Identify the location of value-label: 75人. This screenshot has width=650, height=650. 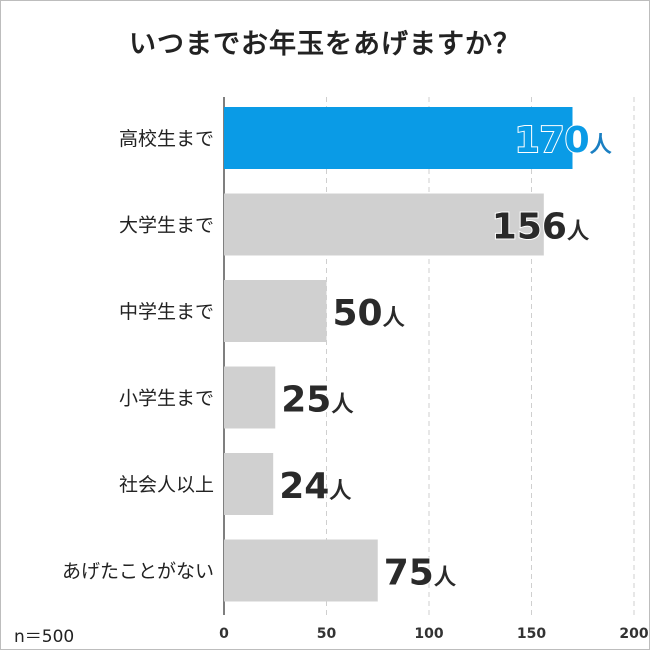
(420, 573).